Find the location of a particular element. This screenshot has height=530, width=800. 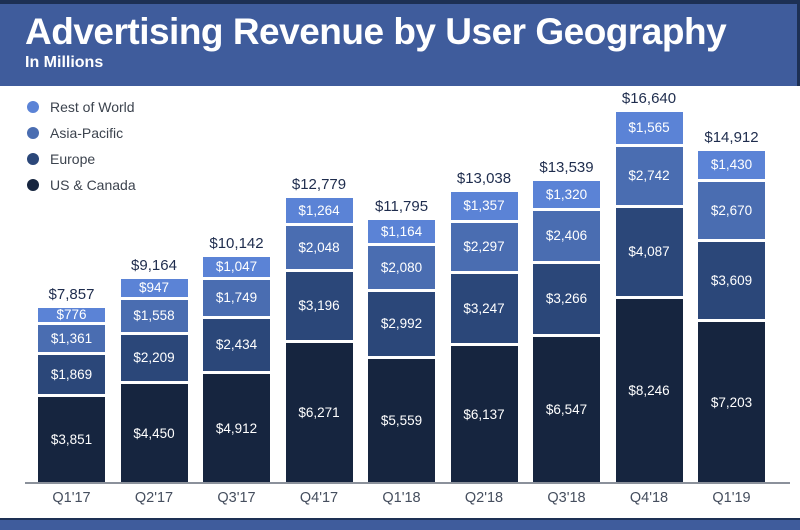

bar-segment: $1,320 is located at coordinates (566, 196).